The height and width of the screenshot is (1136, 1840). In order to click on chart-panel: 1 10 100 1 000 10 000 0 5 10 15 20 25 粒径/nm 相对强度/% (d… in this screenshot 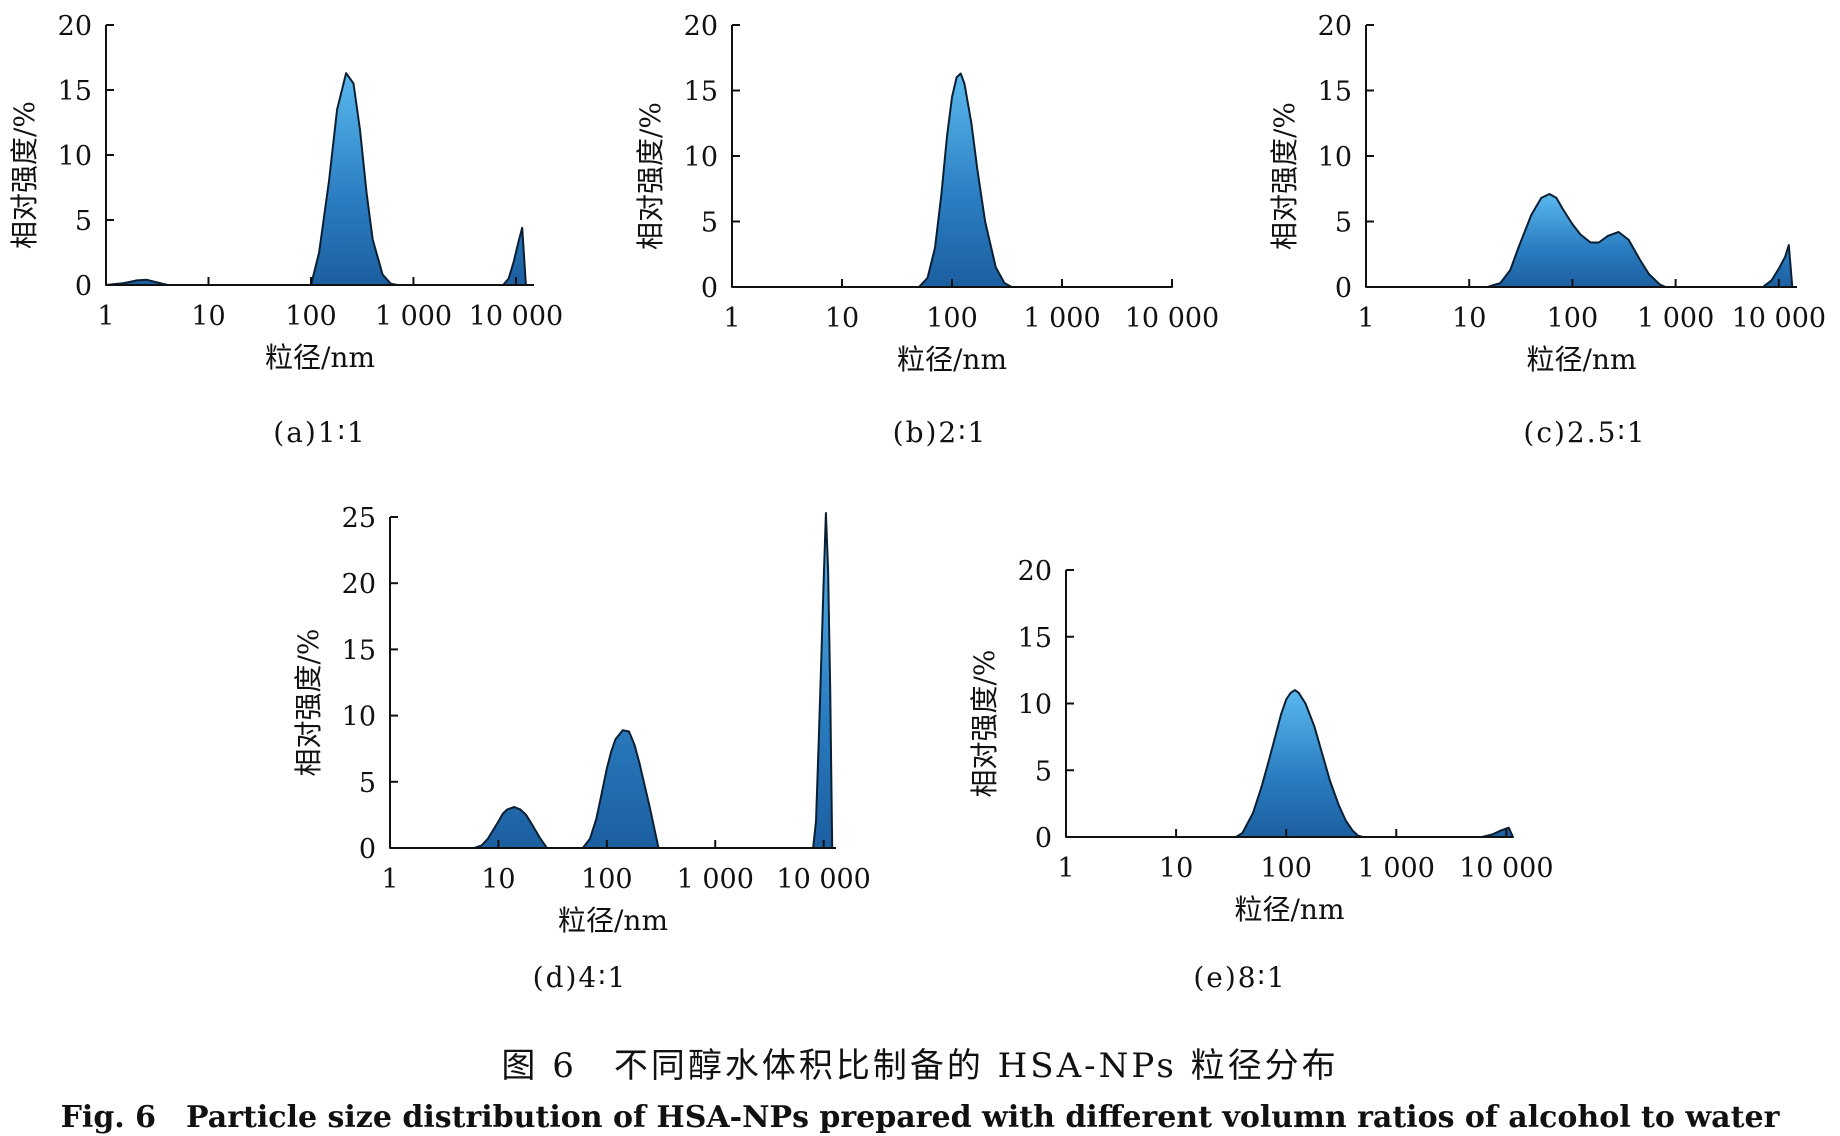, I will do `click(581, 748)`.